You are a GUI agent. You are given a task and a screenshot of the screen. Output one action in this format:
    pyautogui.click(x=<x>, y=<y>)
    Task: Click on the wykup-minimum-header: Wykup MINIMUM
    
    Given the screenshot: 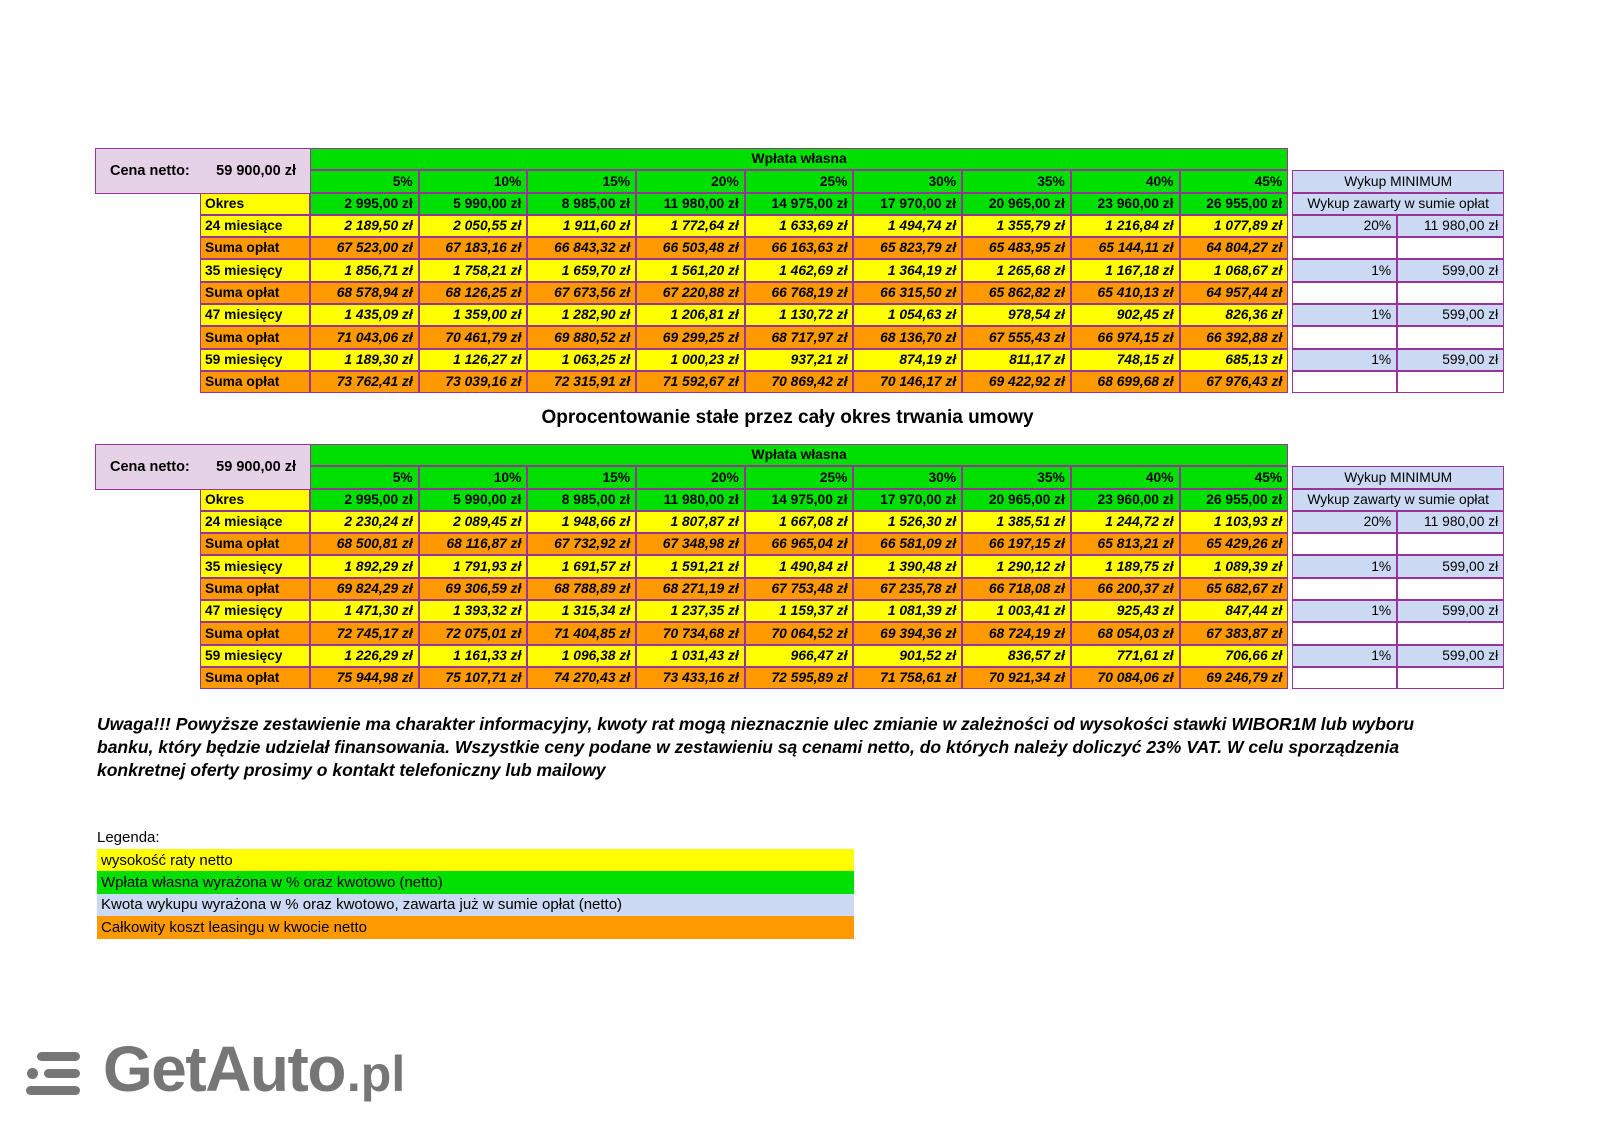 What is the action you would take?
    pyautogui.click(x=1398, y=181)
    